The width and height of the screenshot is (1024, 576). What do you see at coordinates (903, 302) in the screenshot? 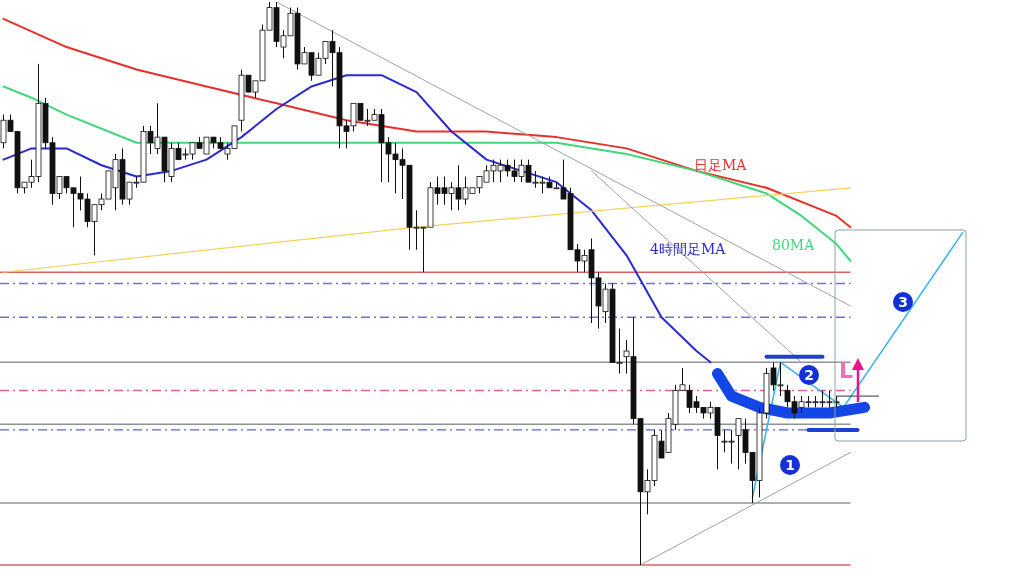
I see `annotation: 3` at bounding box center [903, 302].